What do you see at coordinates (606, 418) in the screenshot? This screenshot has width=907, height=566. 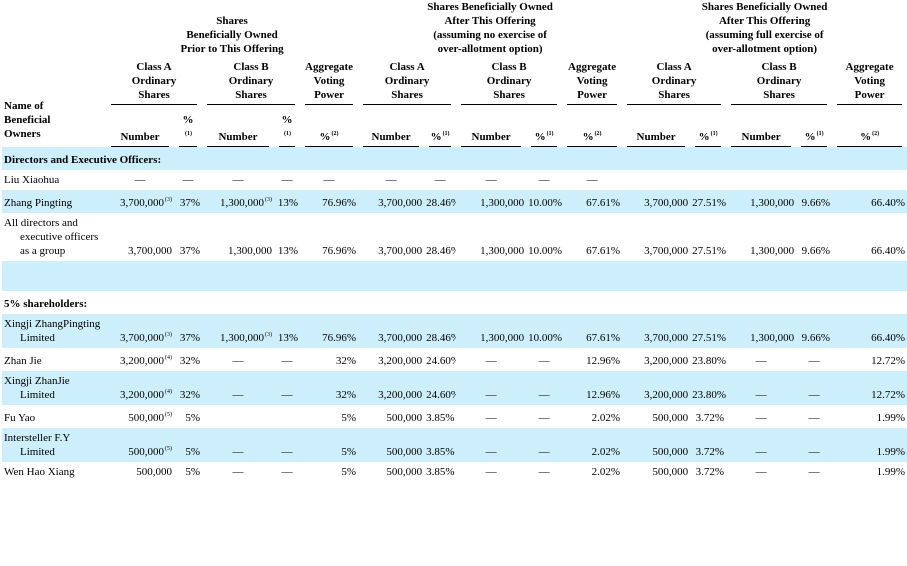 I see `cell-value: 2.02%` at bounding box center [606, 418].